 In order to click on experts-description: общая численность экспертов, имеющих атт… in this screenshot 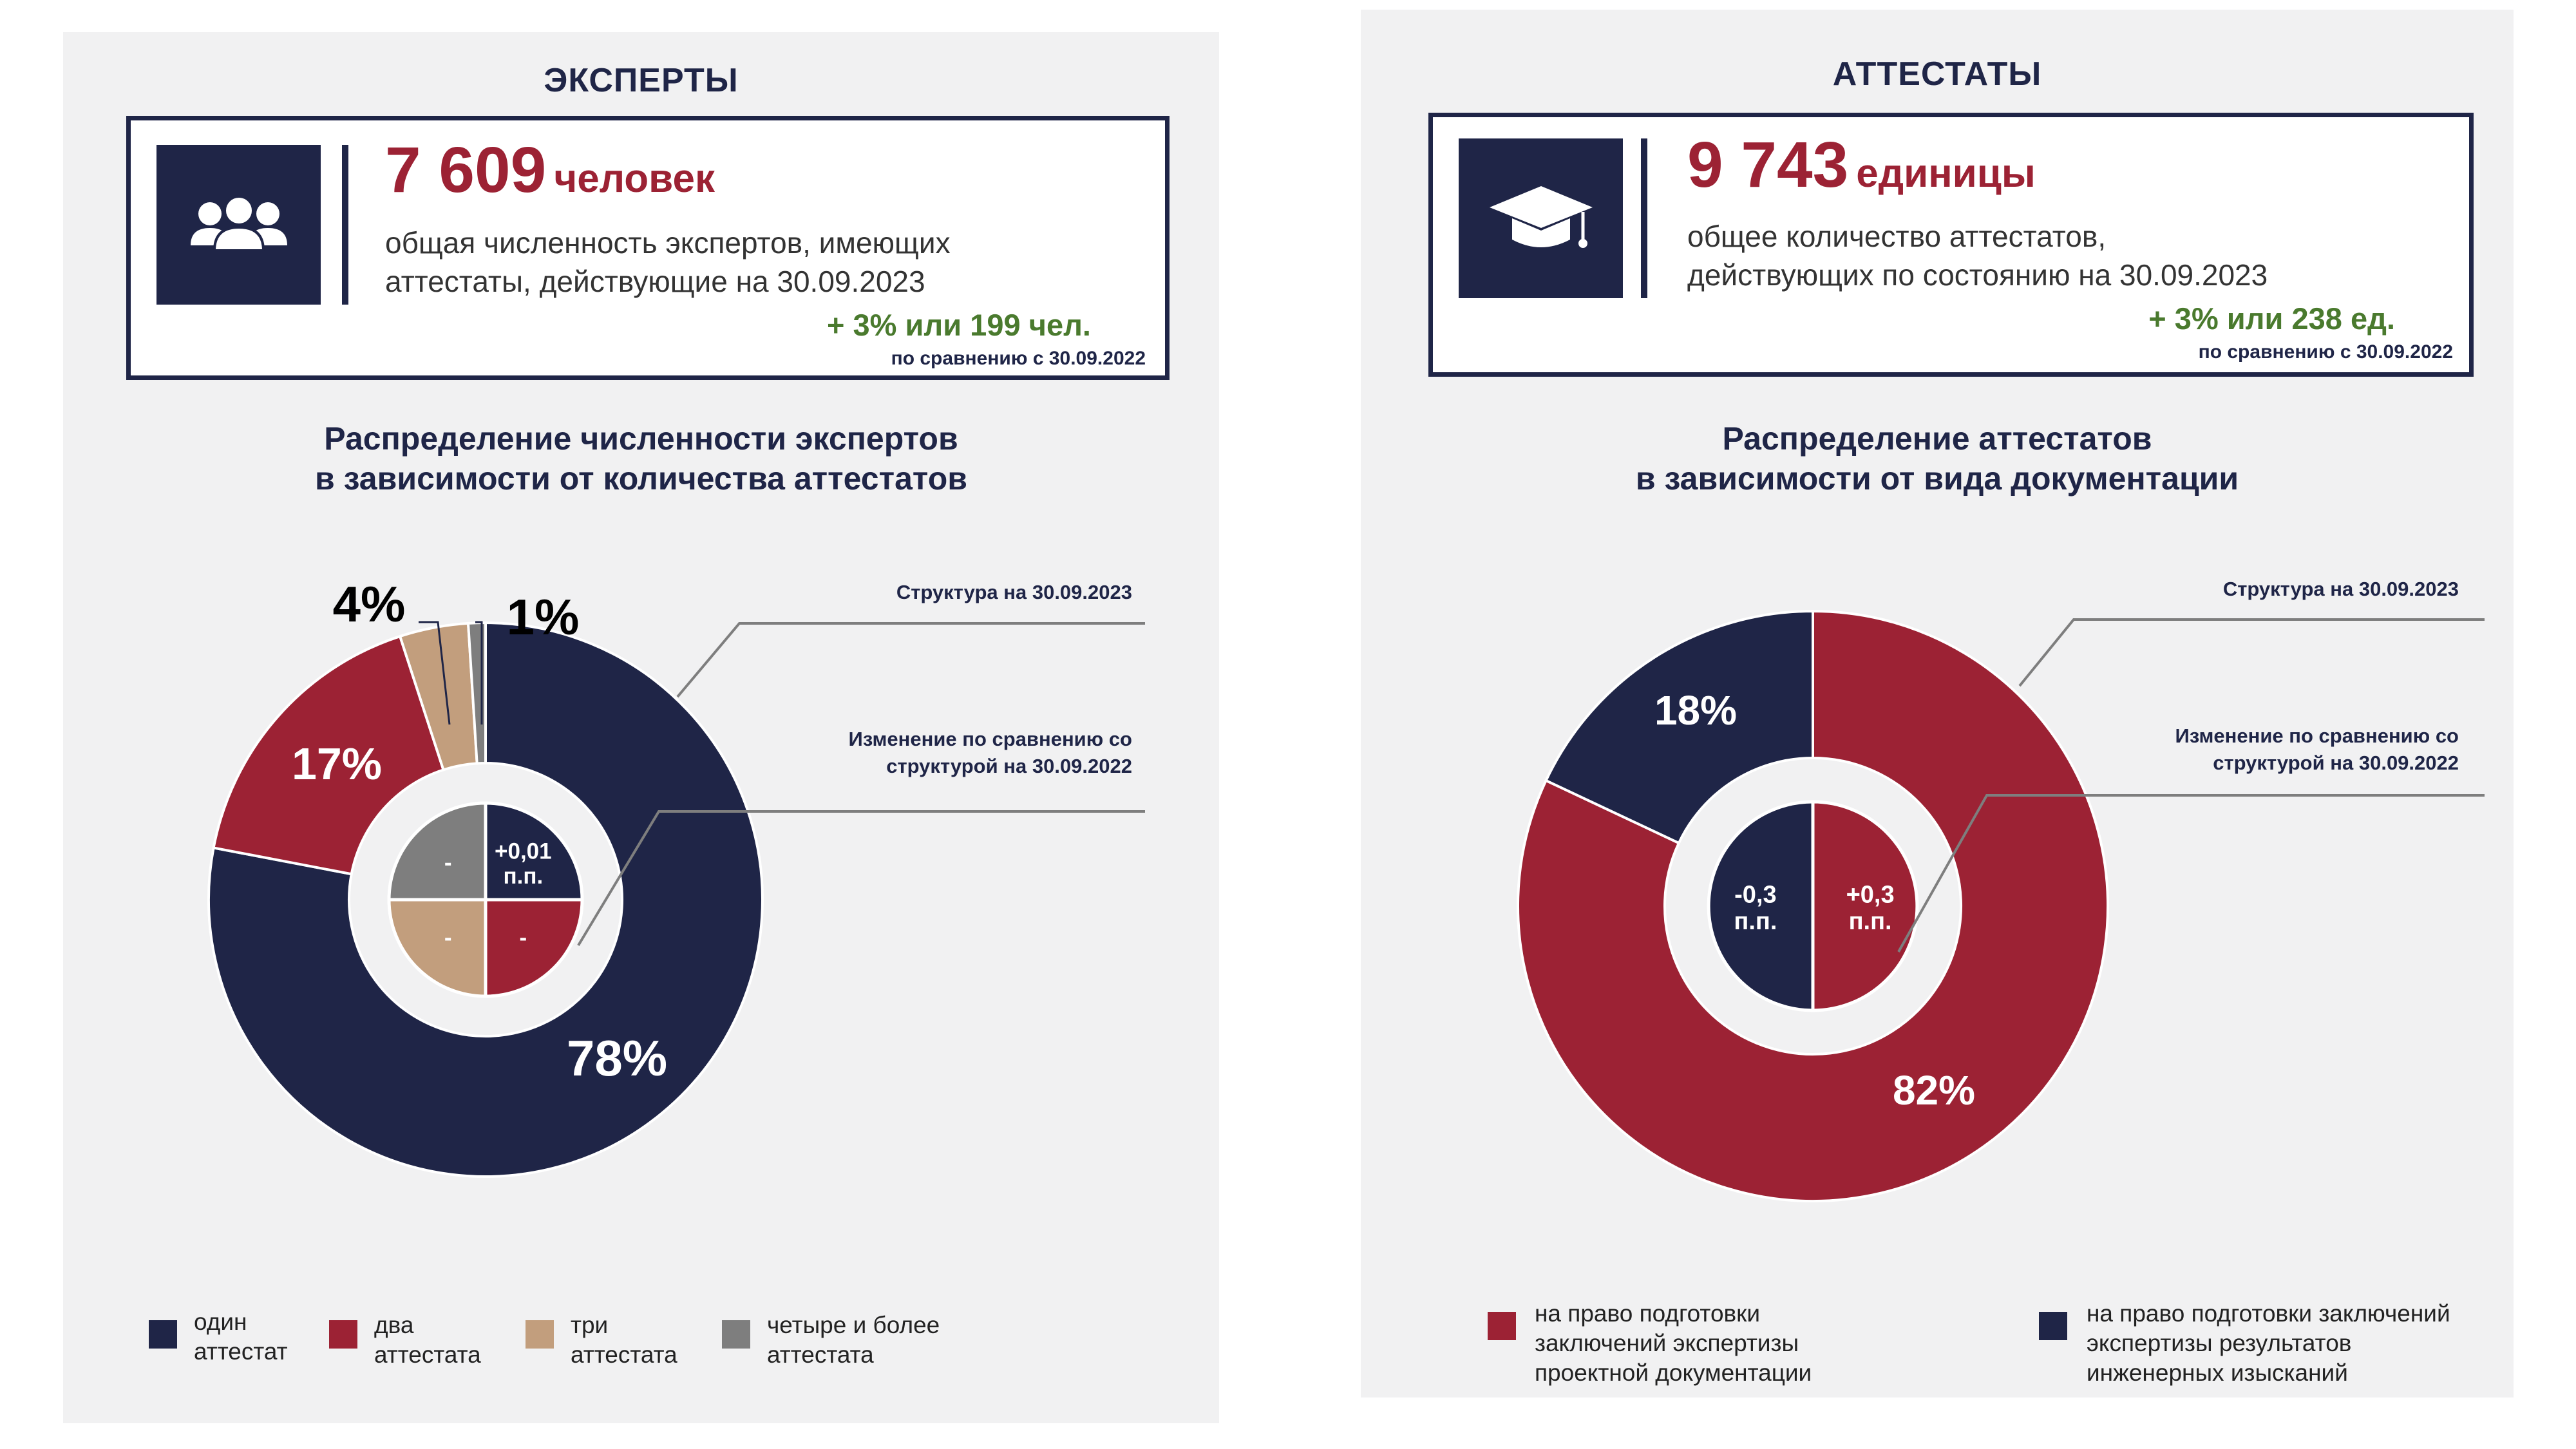, I will do `click(755, 262)`.